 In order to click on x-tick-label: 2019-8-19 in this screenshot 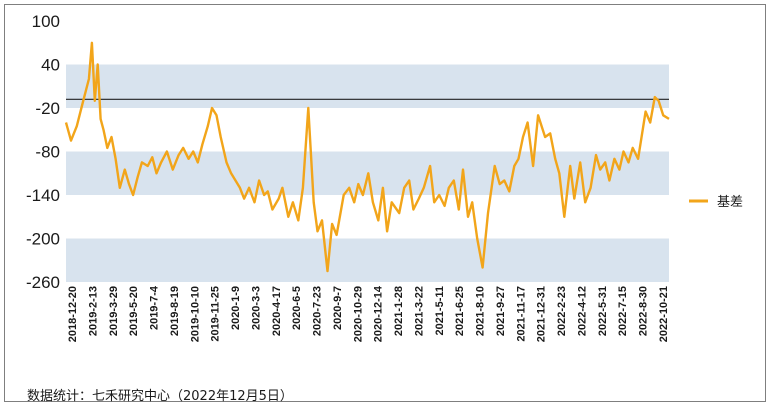, I will do `click(175, 311)`.